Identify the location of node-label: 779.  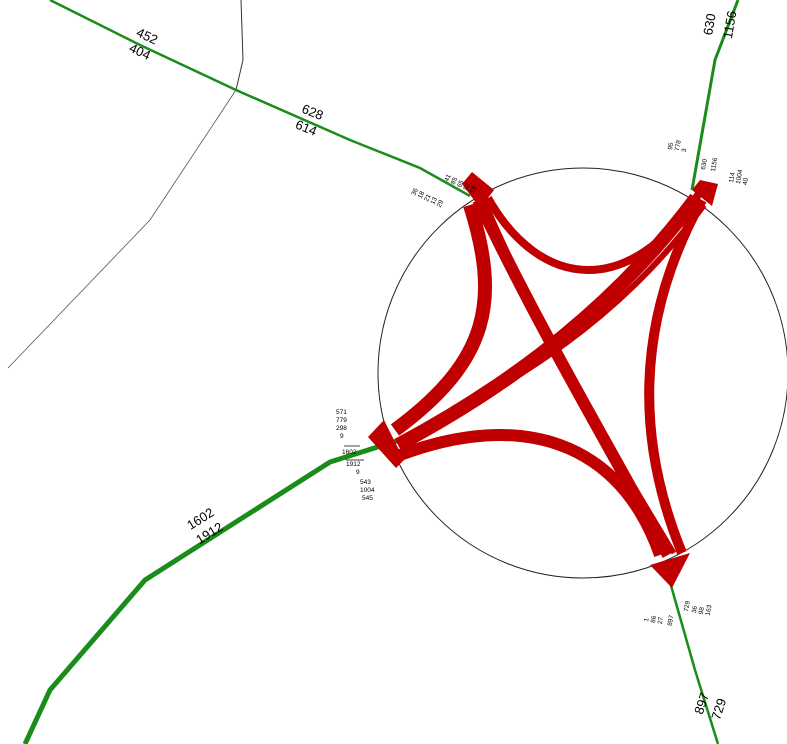
(341, 420).